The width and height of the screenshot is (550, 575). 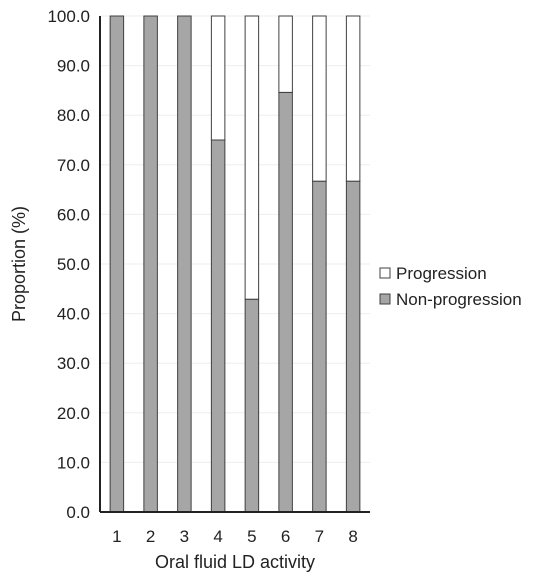 What do you see at coordinates (68, 16) in the screenshot?
I see `y-tick-label: 100.0` at bounding box center [68, 16].